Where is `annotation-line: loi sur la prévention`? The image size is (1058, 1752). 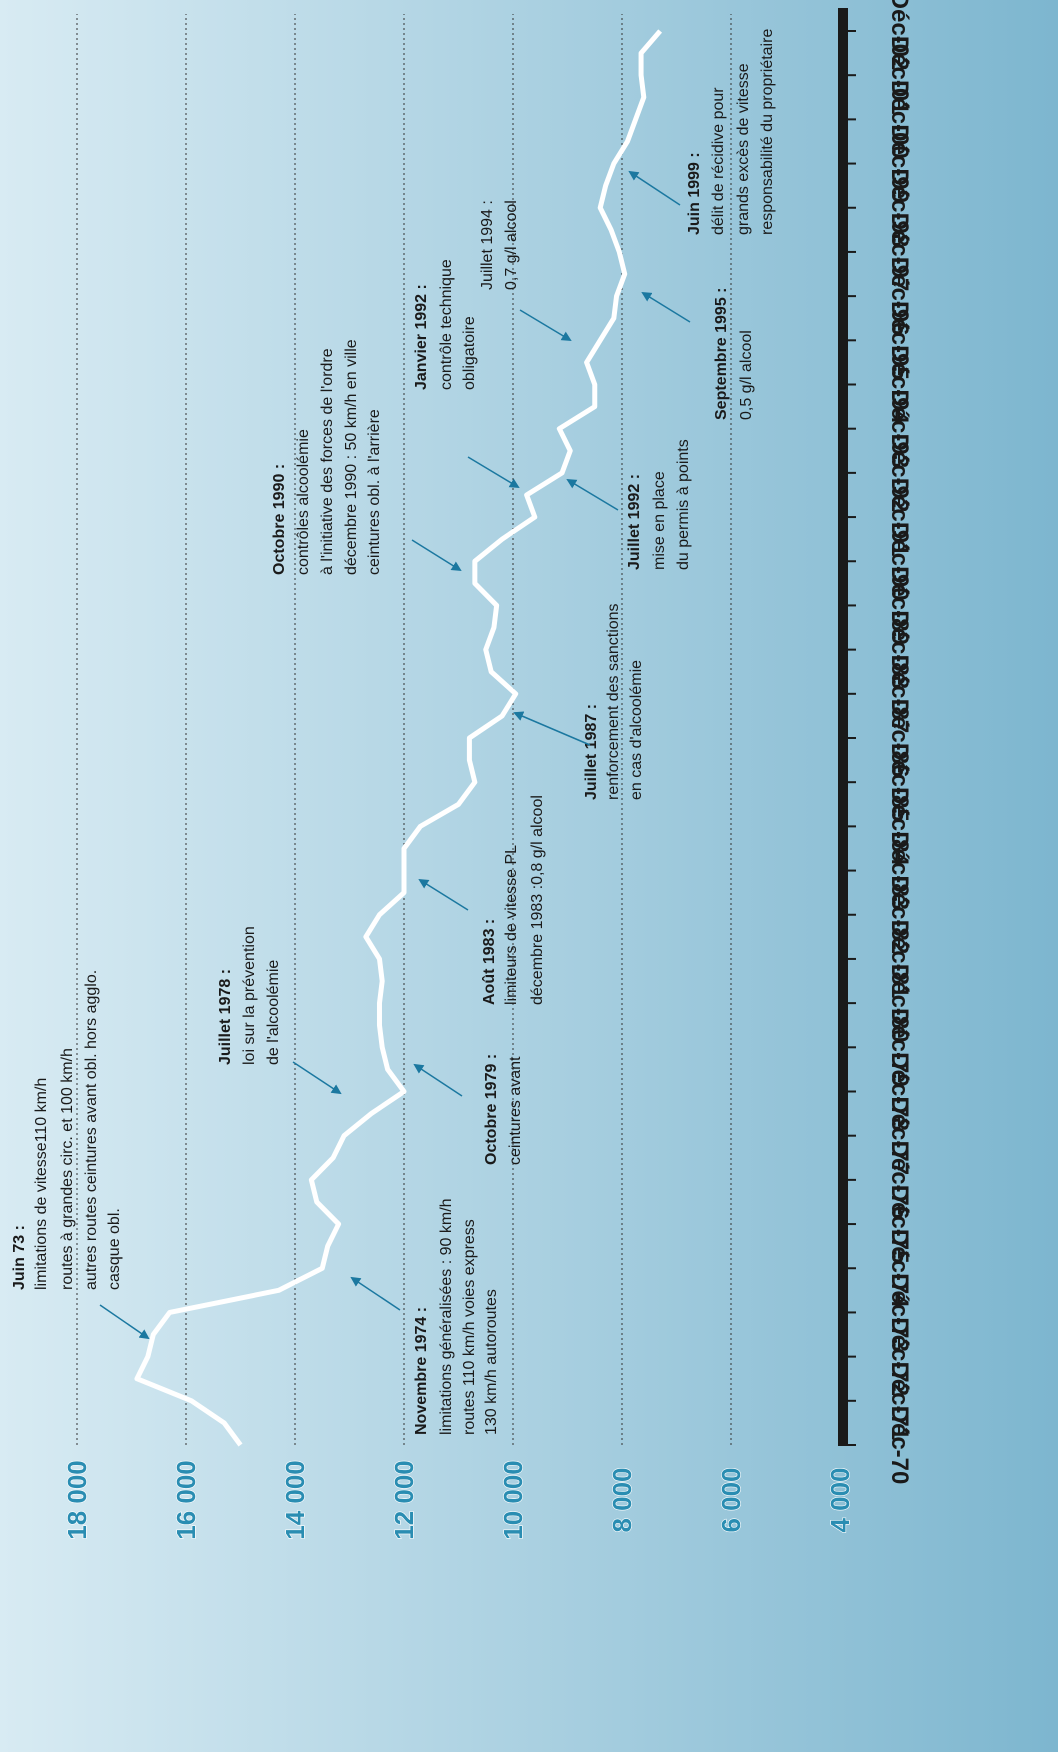 annotation-line: loi sur la prévention is located at coordinates (249, 995).